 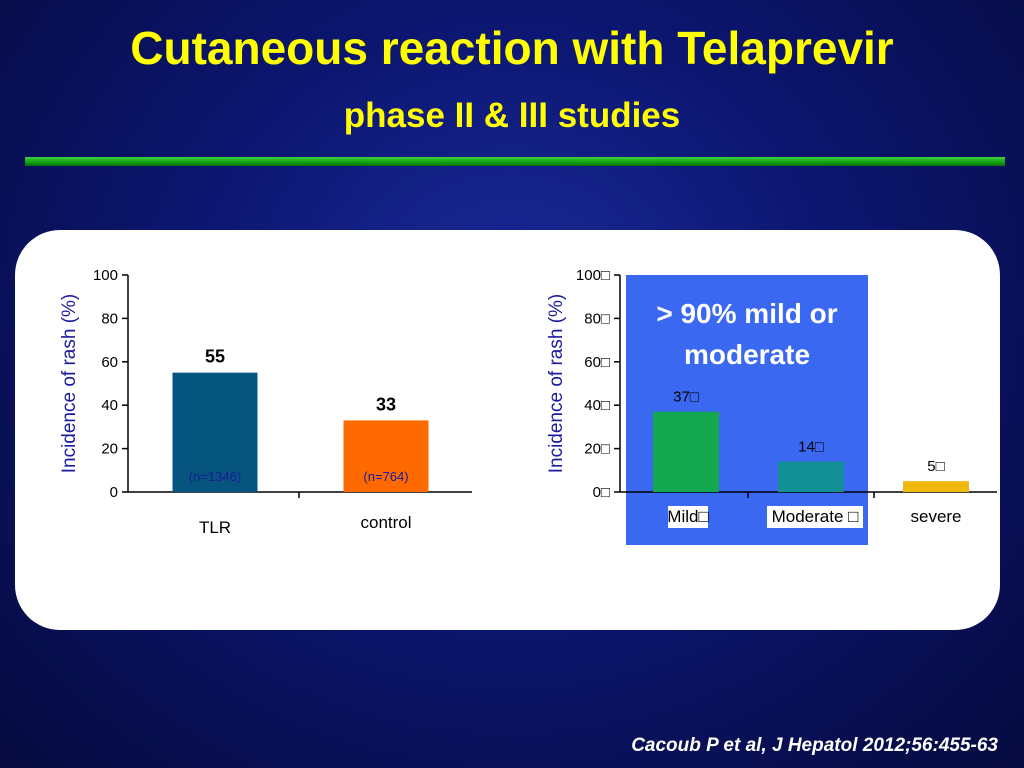 I want to click on chart1-category-label-0: TLR, so click(x=215, y=527).